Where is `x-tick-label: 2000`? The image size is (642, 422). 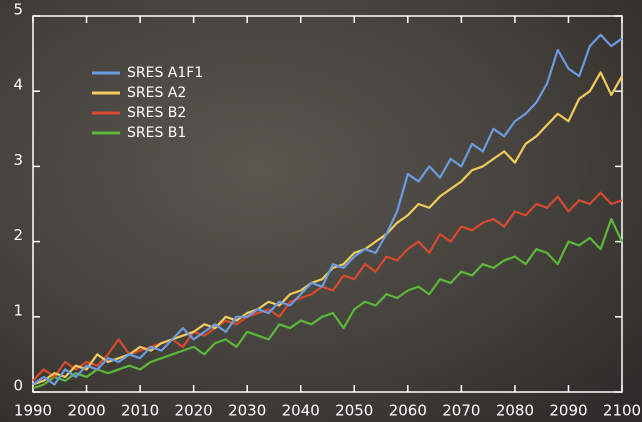 x-tick-label: 2000 is located at coordinates (86, 411).